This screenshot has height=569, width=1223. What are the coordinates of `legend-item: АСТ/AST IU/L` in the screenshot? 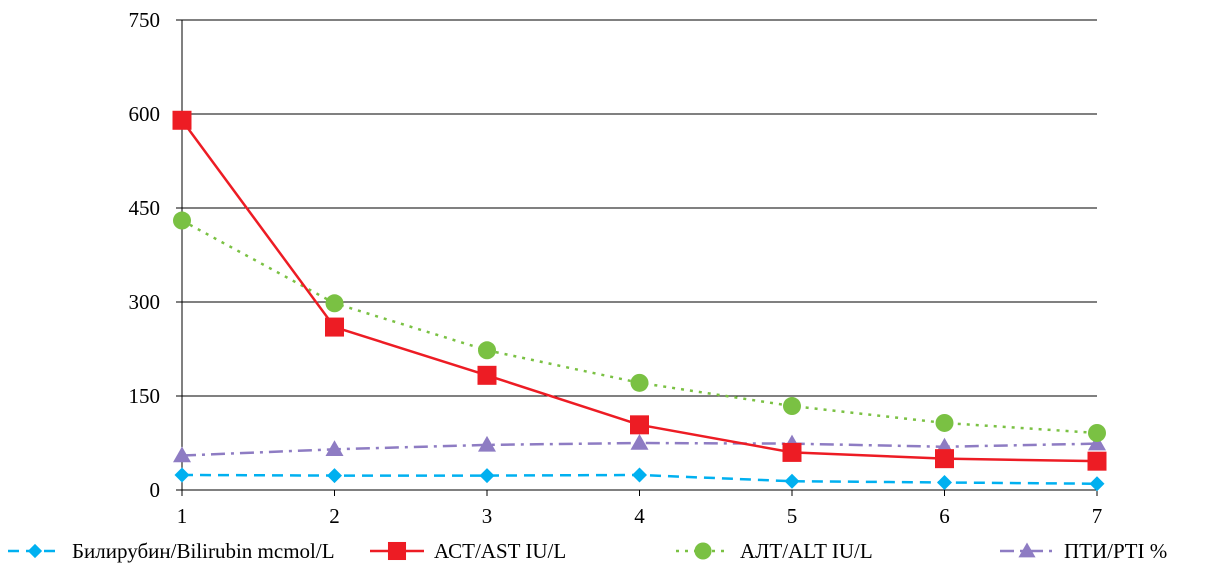 It's located at (468, 551).